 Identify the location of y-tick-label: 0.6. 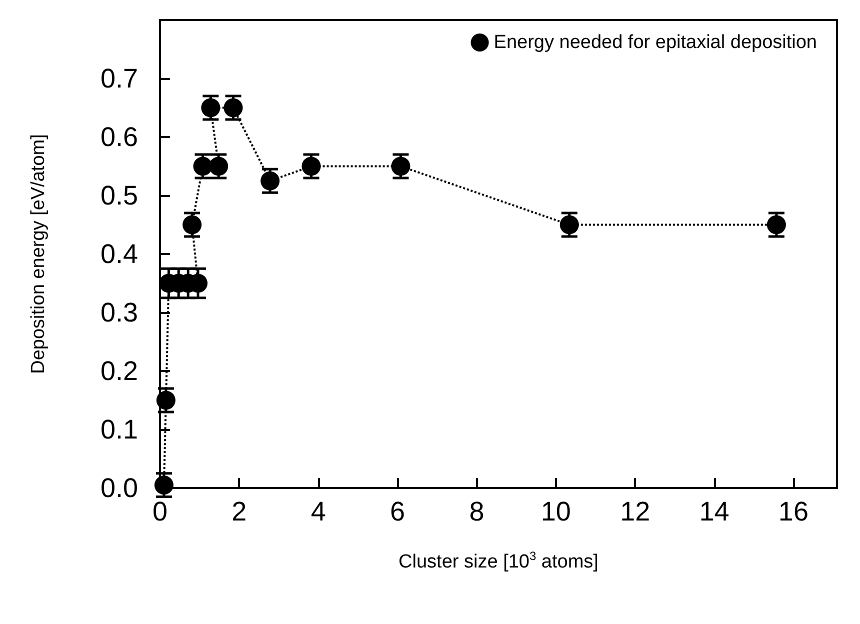
(119, 137).